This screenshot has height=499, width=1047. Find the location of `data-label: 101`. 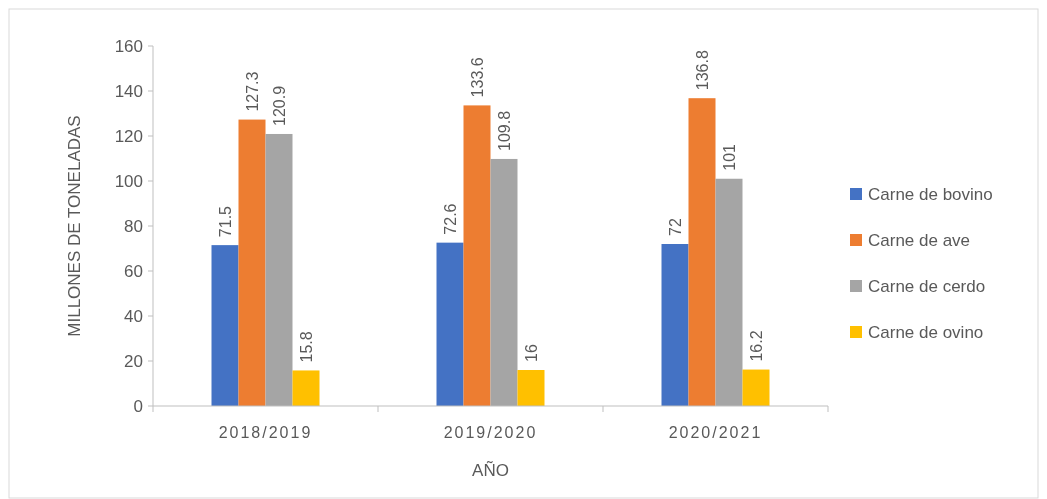

data-label: 101 is located at coordinates (729, 157).